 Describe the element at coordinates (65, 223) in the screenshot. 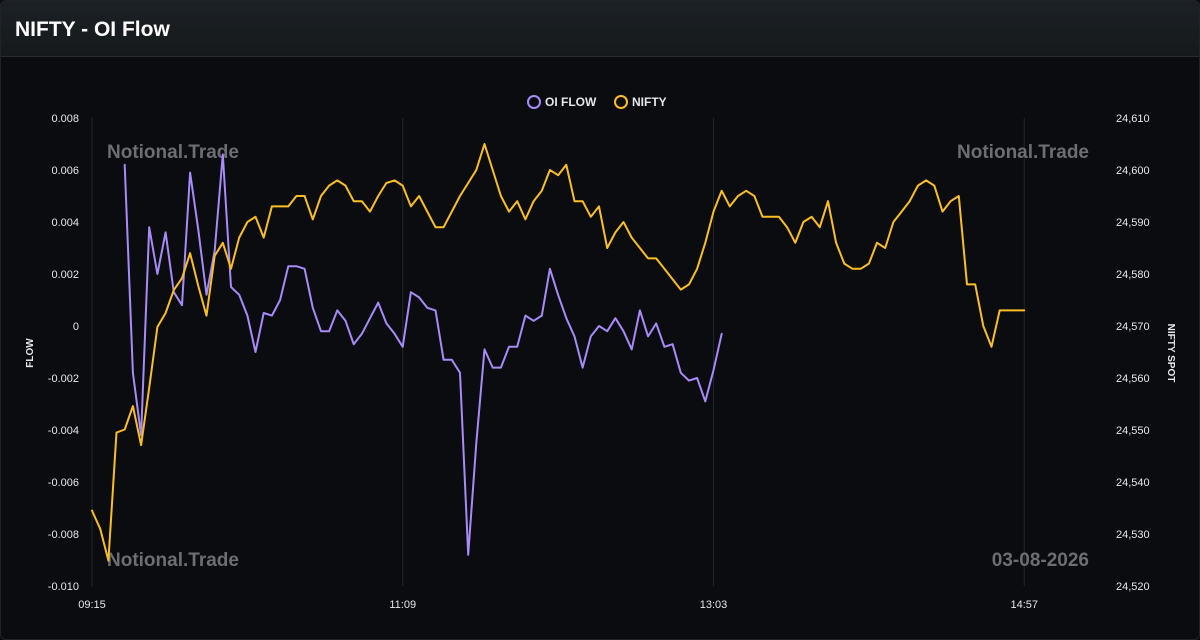

I see `left-tick-label: 0.004` at that location.